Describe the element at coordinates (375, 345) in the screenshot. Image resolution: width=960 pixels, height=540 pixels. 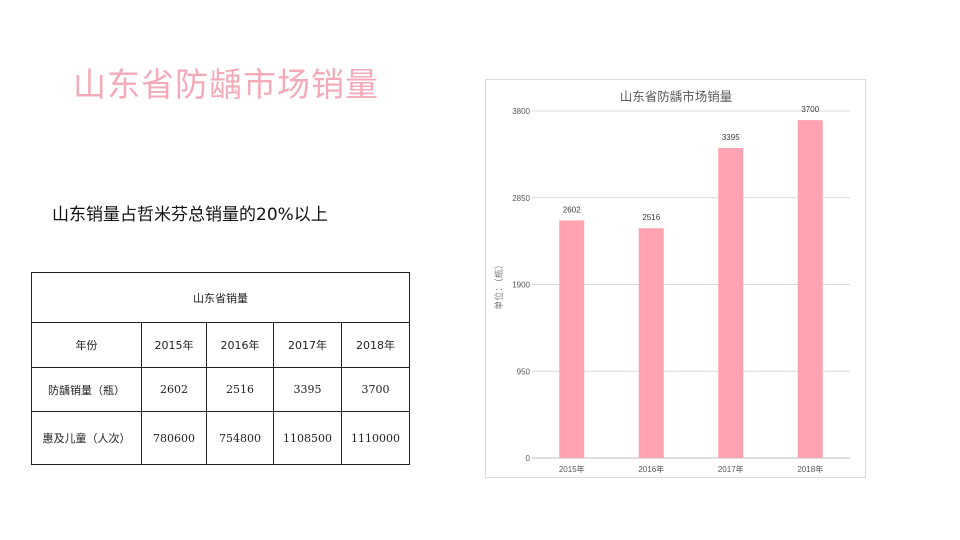
I see `table-header-cell: 2018年` at that location.